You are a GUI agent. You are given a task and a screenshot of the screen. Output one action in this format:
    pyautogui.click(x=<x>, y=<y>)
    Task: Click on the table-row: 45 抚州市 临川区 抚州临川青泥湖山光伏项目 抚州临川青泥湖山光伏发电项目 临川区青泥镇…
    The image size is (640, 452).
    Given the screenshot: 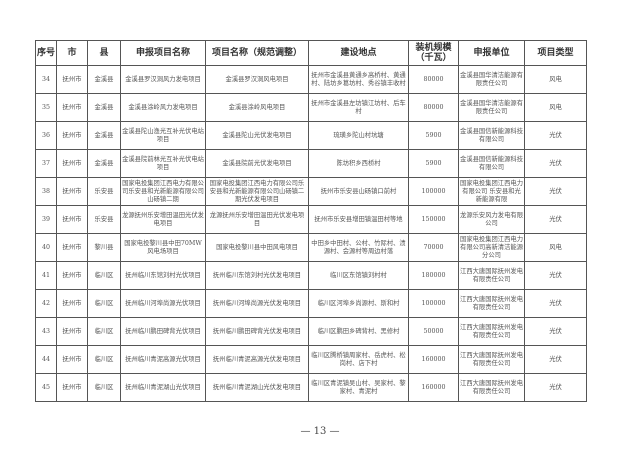 What is the action you would take?
    pyautogui.click(x=311, y=387)
    